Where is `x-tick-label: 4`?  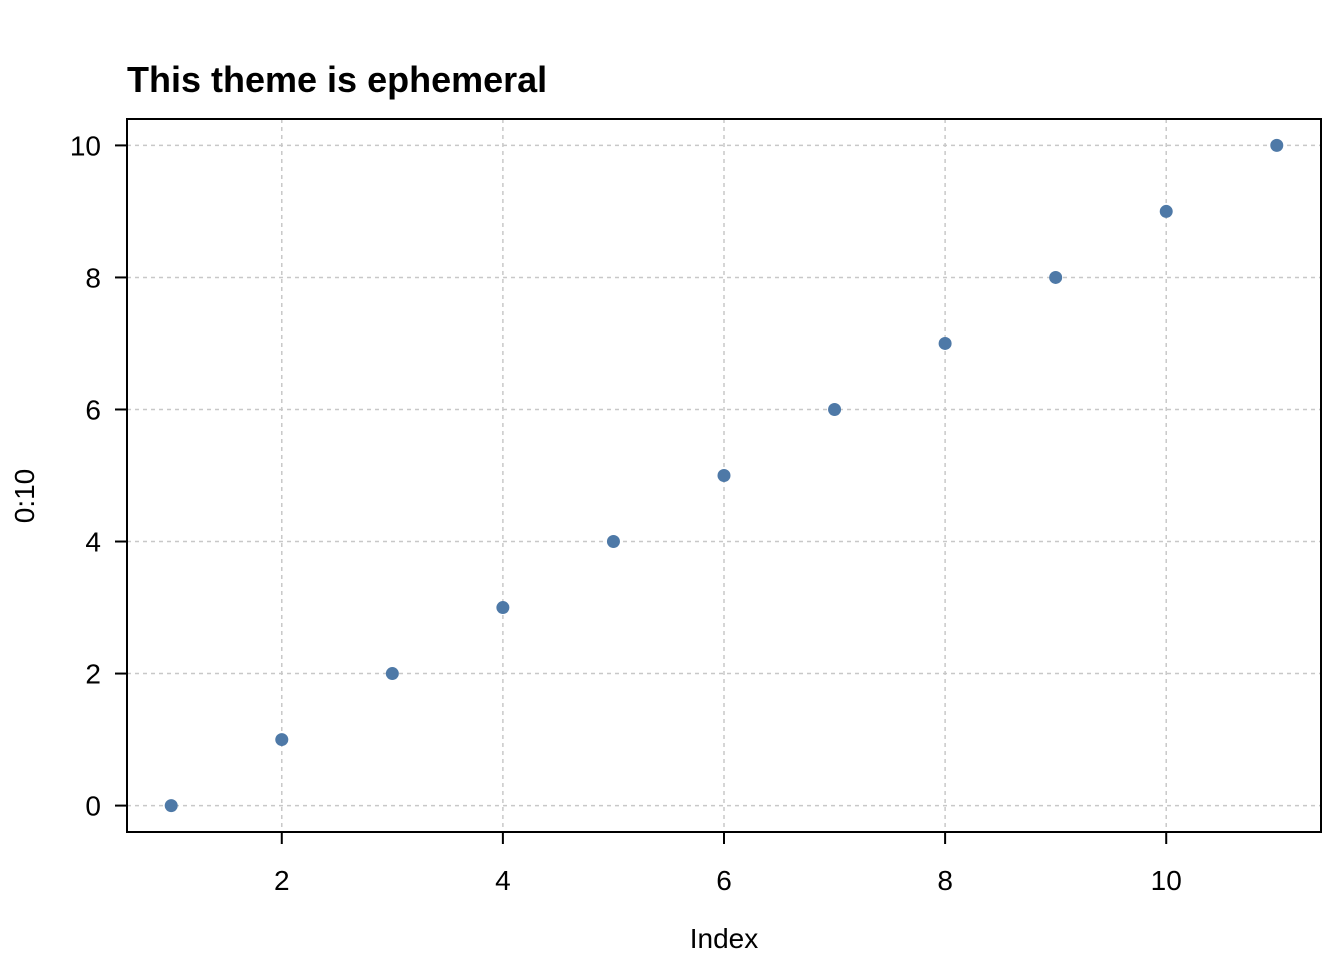 x-tick-label: 4 is located at coordinates (503, 880).